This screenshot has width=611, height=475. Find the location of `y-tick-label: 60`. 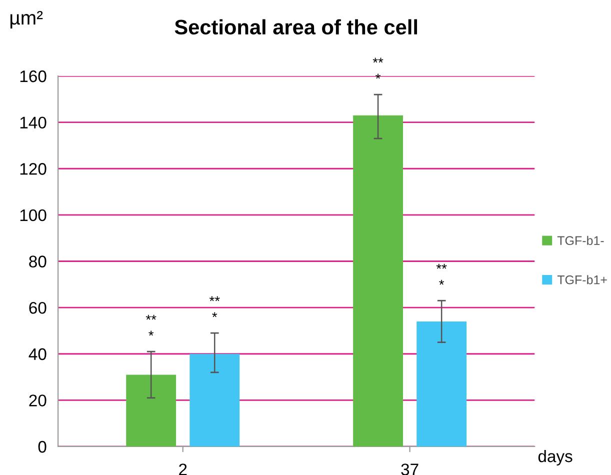

y-tick-label: 60 is located at coordinates (37, 308).